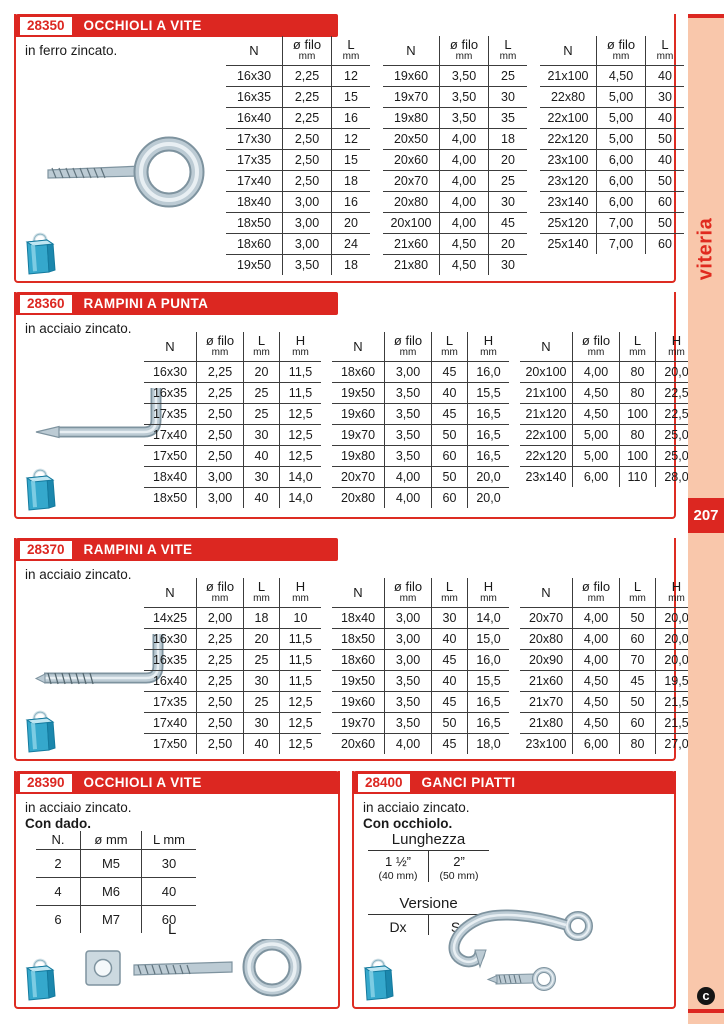 The image size is (724, 1024). I want to click on table-cell: 23x140, so click(546, 476).